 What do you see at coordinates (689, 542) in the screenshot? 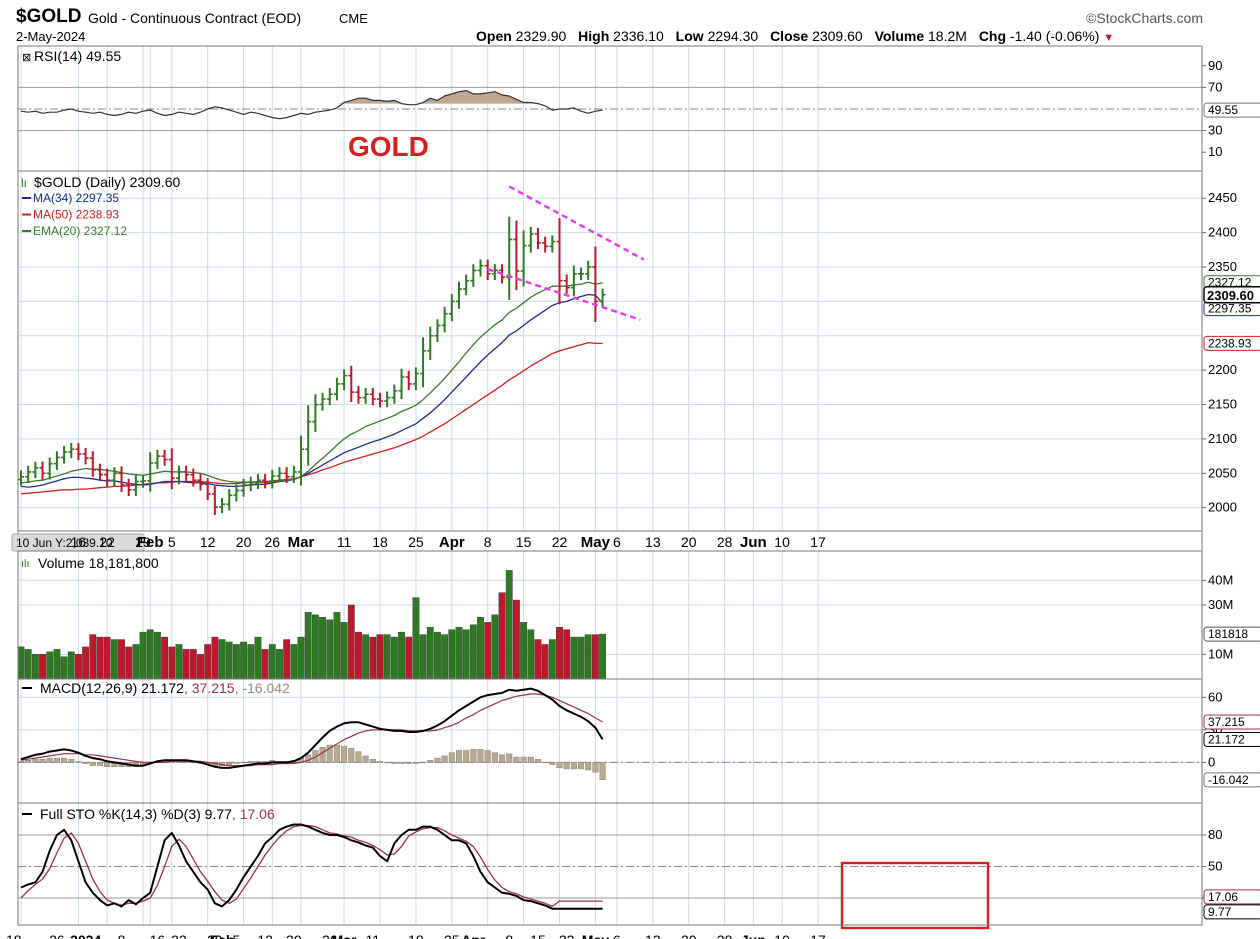
I see `x-tick-label: 20` at bounding box center [689, 542].